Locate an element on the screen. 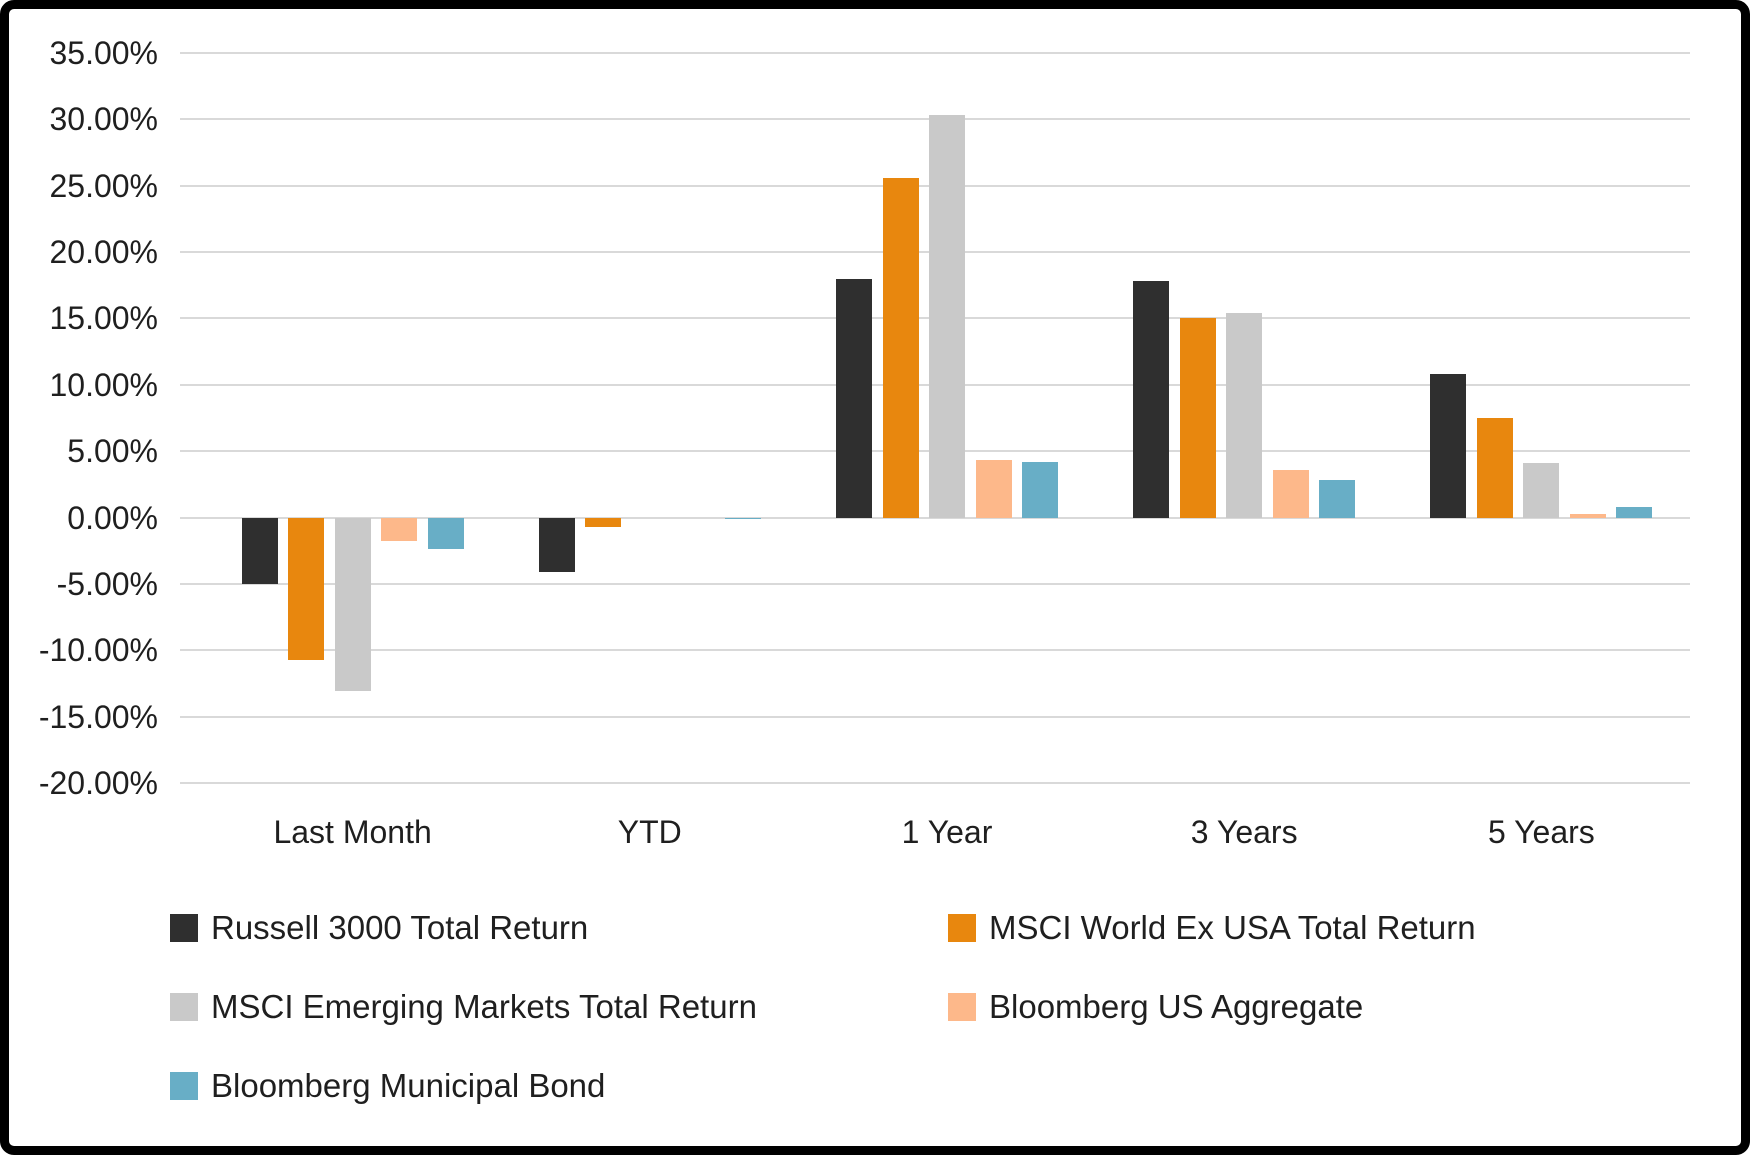 The height and width of the screenshot is (1155, 1750). legend-item: MSCI World Ex USA Total Return is located at coordinates (1212, 928).